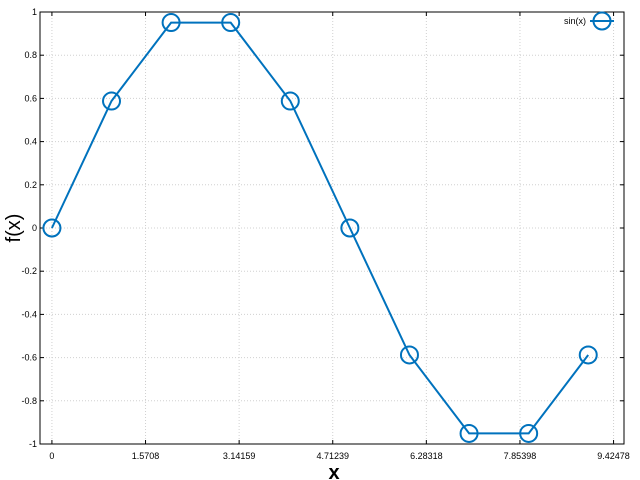  Describe the element at coordinates (29, 401) in the screenshot. I see `y-tick-label-1: -0.8` at that location.